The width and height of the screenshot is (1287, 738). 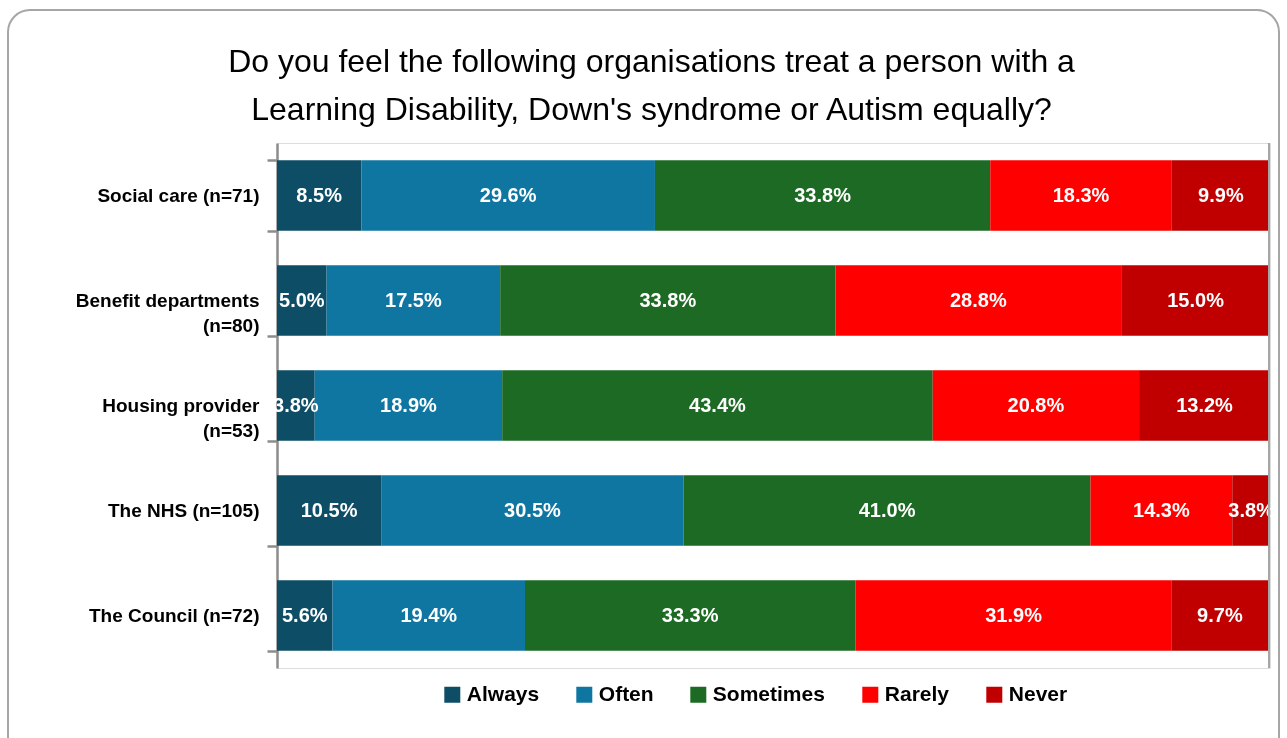 I want to click on data-label: 9.7%, so click(x=1220, y=614).